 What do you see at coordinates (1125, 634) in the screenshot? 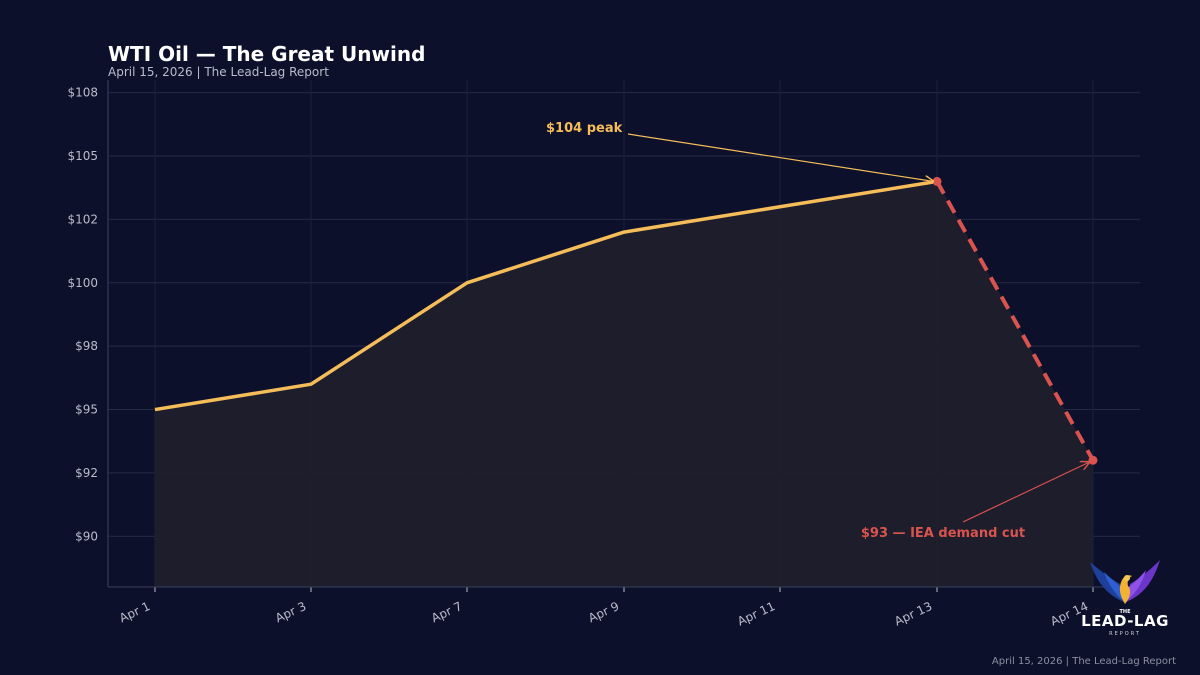
I see `logo-report-text: REPORT` at bounding box center [1125, 634].